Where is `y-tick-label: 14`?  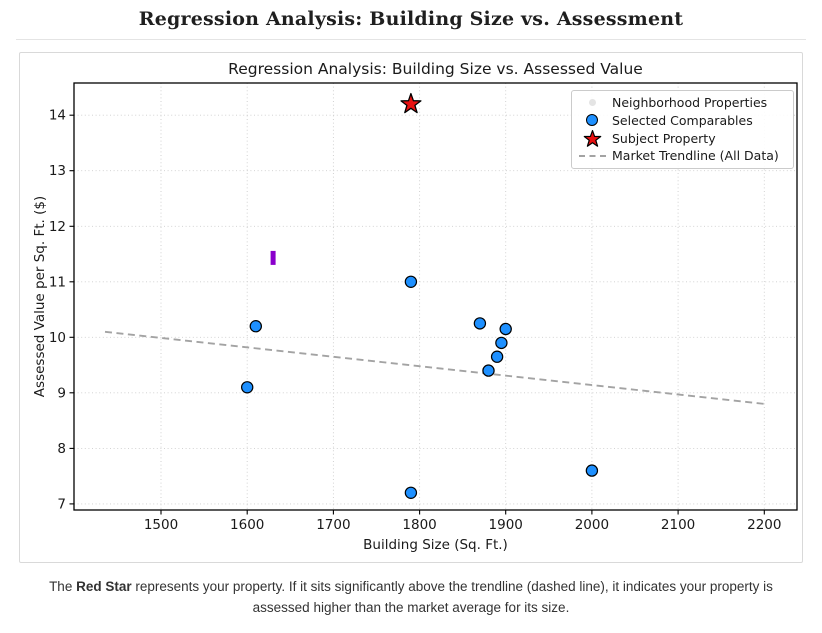
y-tick-label: 14 is located at coordinates (57, 115).